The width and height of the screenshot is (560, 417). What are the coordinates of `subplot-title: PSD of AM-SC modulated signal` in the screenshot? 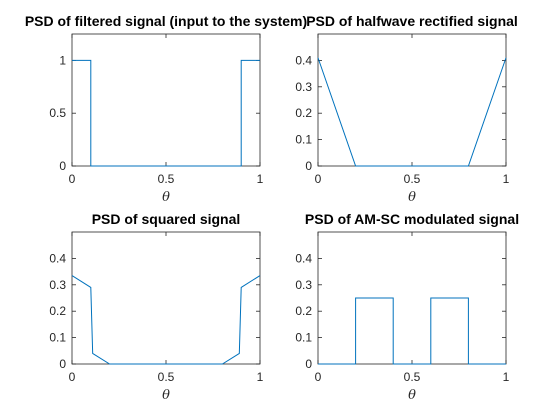 It's located at (412, 219).